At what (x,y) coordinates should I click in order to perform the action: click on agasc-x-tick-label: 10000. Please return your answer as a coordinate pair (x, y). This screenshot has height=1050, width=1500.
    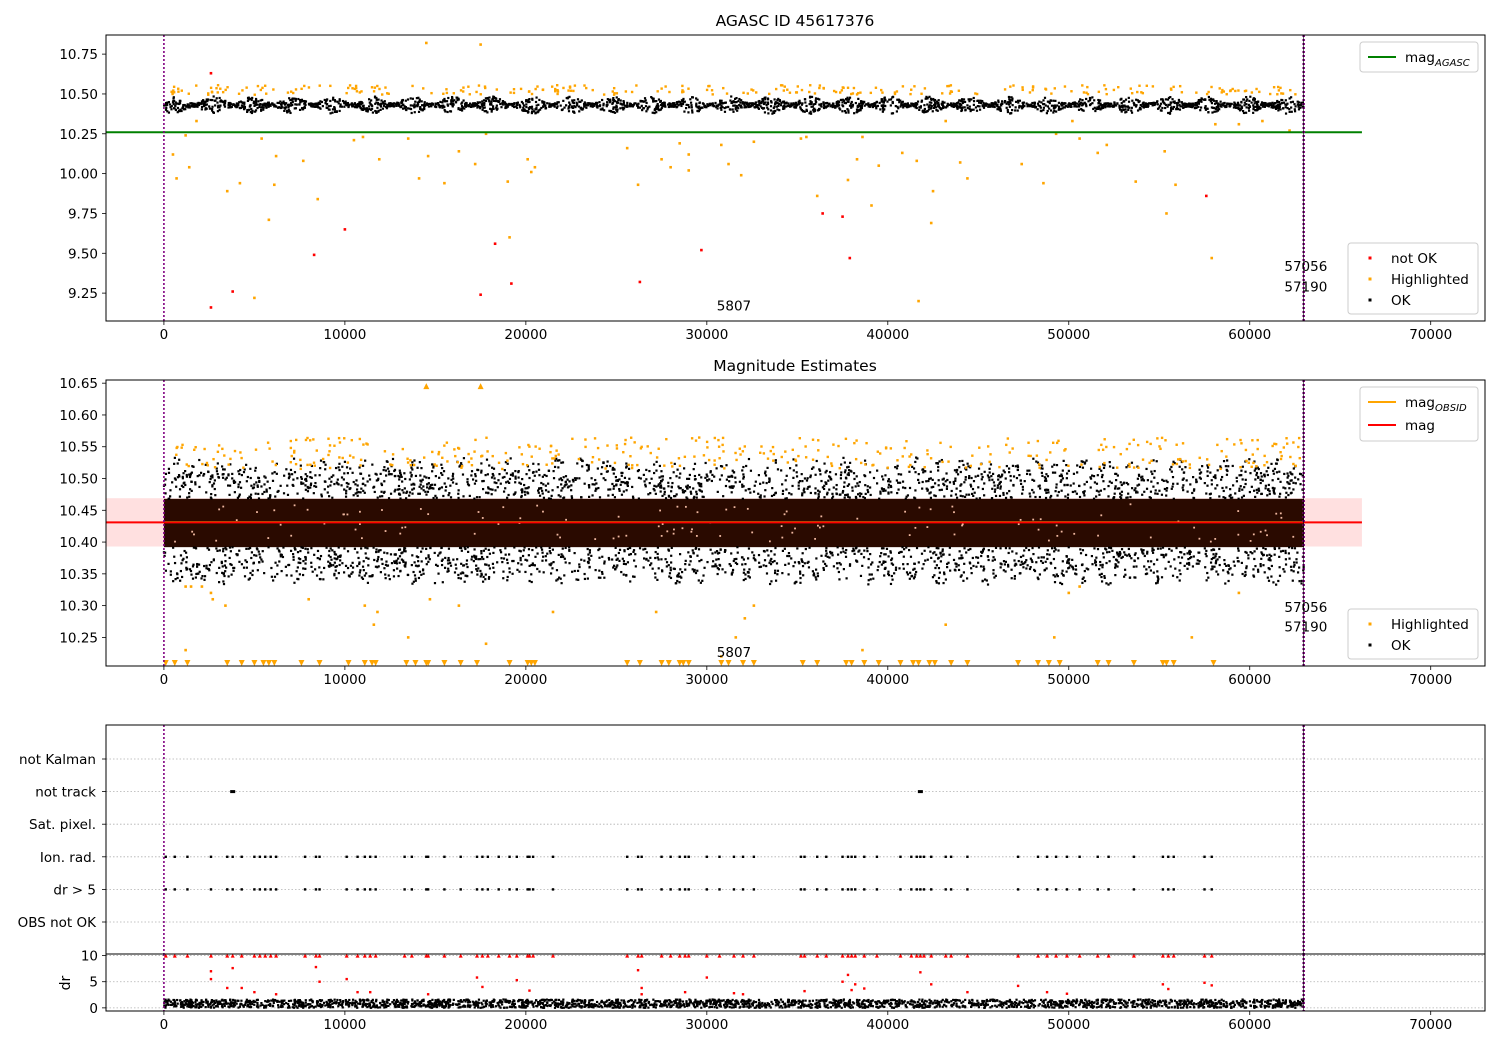
    Looking at the image, I should click on (344, 335).